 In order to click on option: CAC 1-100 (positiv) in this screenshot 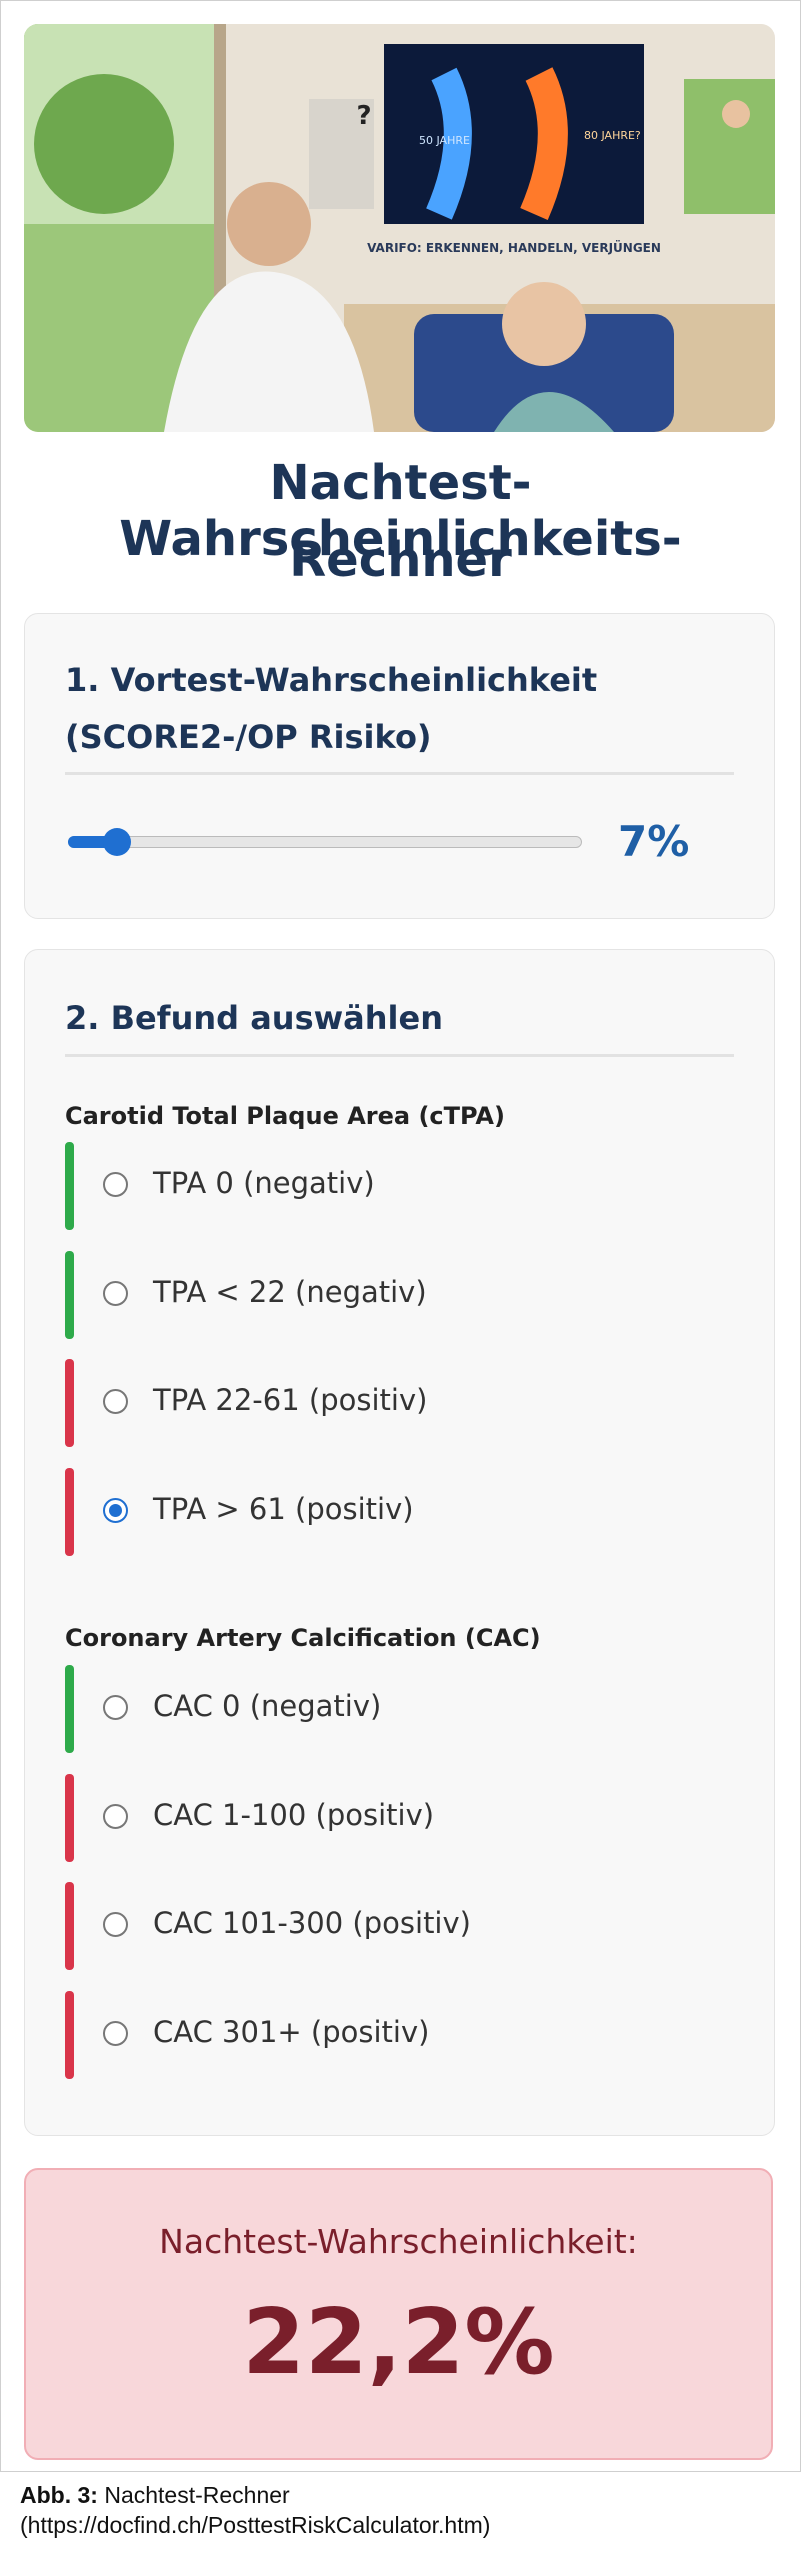, I will do `click(399, 1817)`.